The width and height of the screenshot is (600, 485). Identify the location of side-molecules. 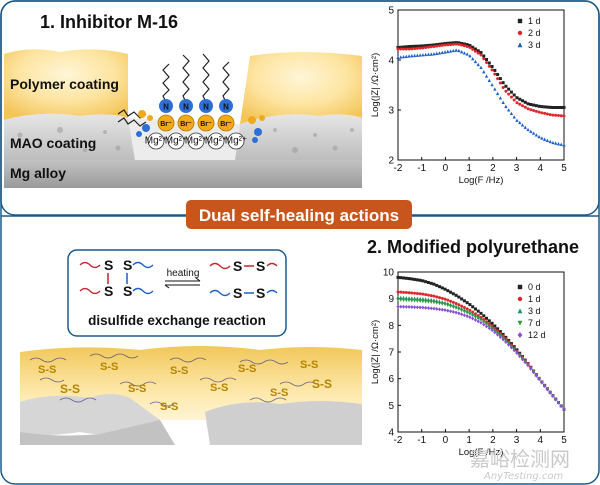
(200, 126).